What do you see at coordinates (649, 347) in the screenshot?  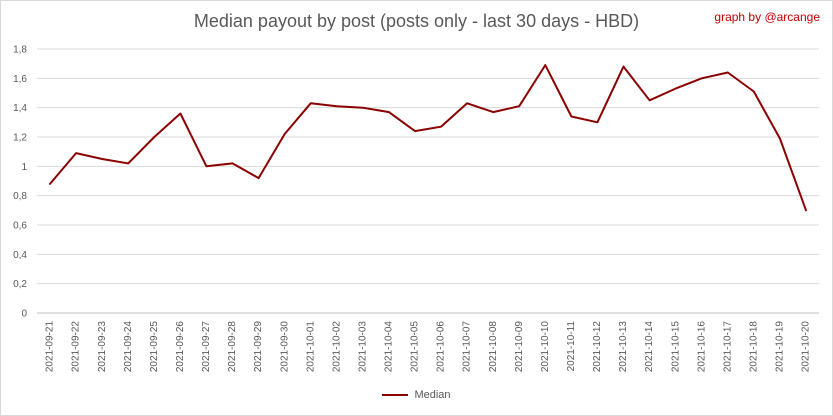 I see `x-tick-label: 2021-10-14` at bounding box center [649, 347].